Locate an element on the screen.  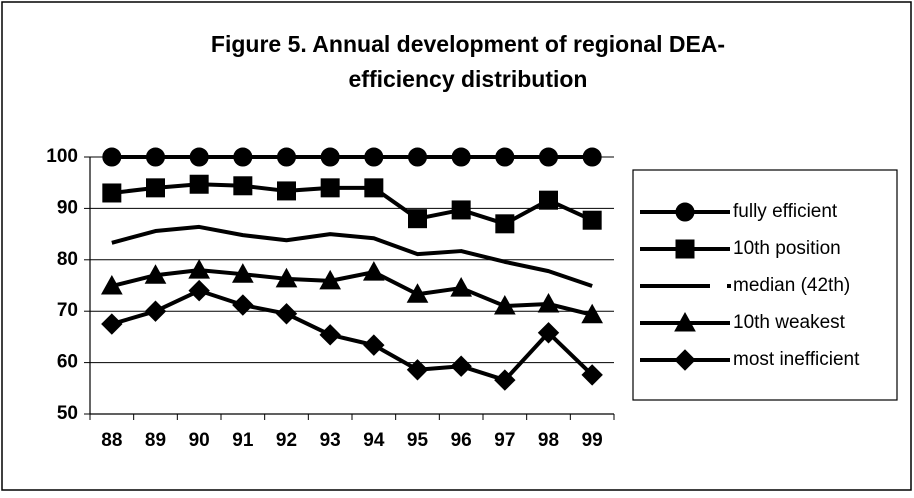
x-tick-label: 94 is located at coordinates (374, 440).